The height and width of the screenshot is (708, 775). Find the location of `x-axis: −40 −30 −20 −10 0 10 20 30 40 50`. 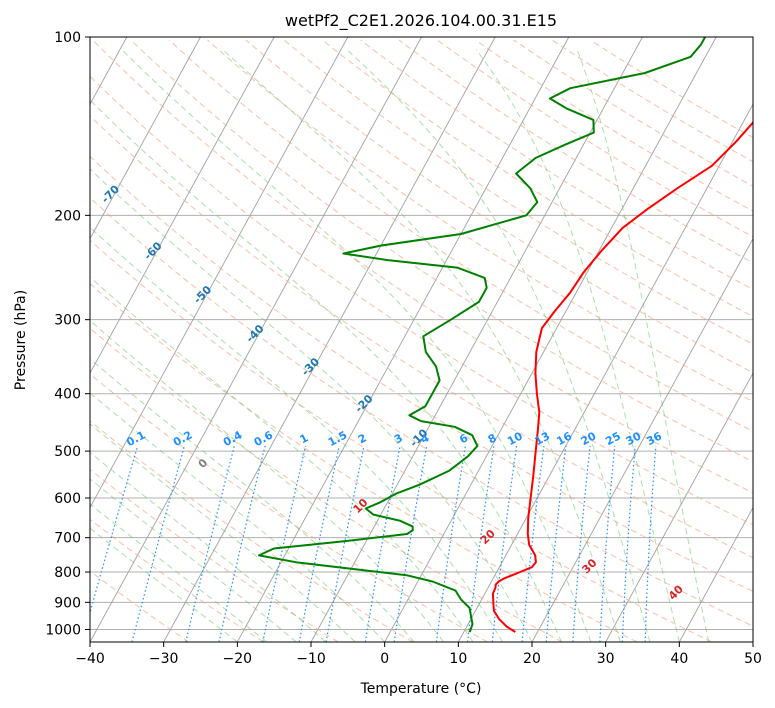

x-axis: −40 −30 −20 −10 0 10 20 30 40 50 is located at coordinates (418, 654).